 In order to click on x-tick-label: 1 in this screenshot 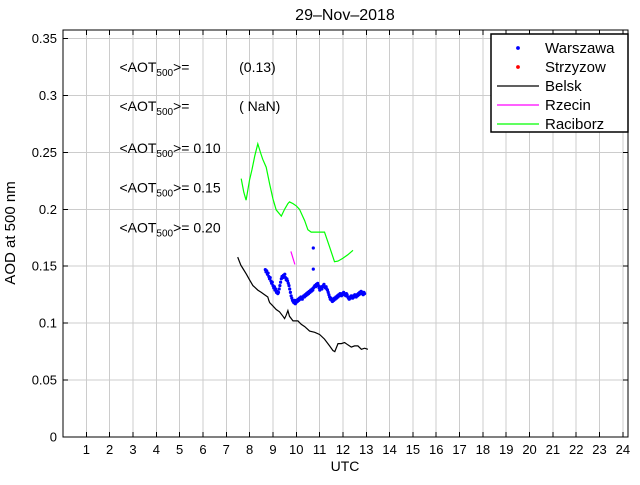, I will do `click(86, 449)`.